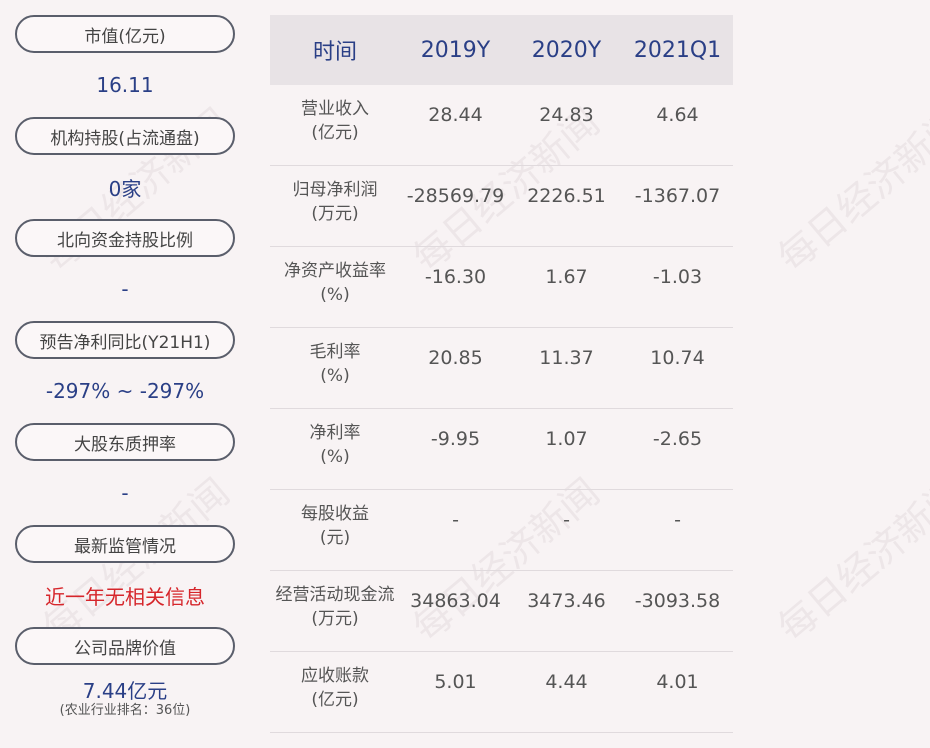  I want to click on cell: 5.01, so click(455, 682).